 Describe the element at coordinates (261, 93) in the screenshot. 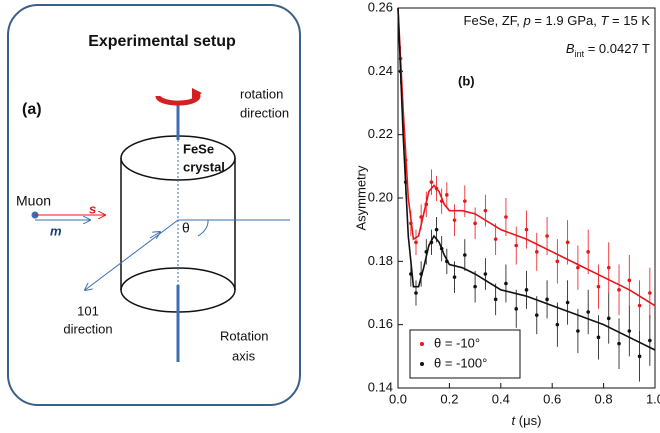

I see `rotation-label: rotation` at that location.